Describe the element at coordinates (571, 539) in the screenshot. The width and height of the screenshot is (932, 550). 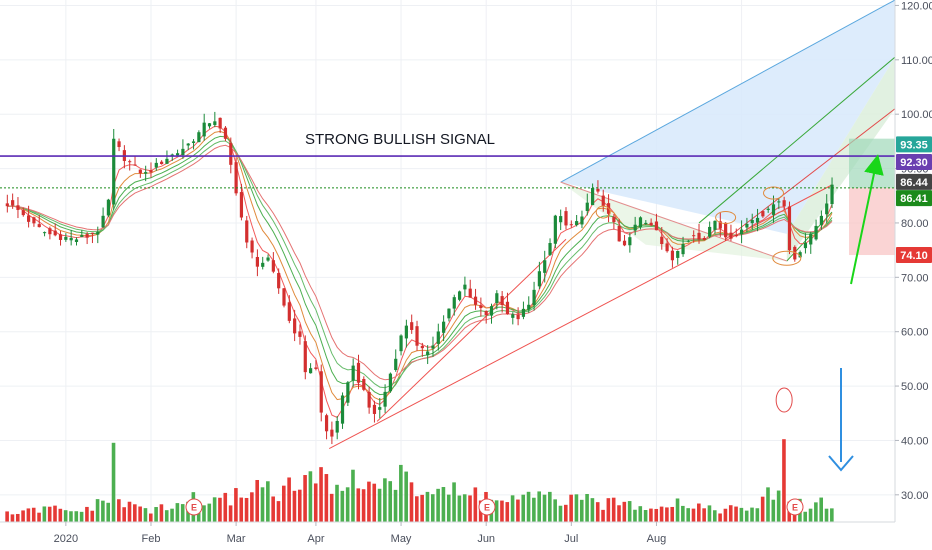
I see `x-axis-tick-label: Jul` at that location.